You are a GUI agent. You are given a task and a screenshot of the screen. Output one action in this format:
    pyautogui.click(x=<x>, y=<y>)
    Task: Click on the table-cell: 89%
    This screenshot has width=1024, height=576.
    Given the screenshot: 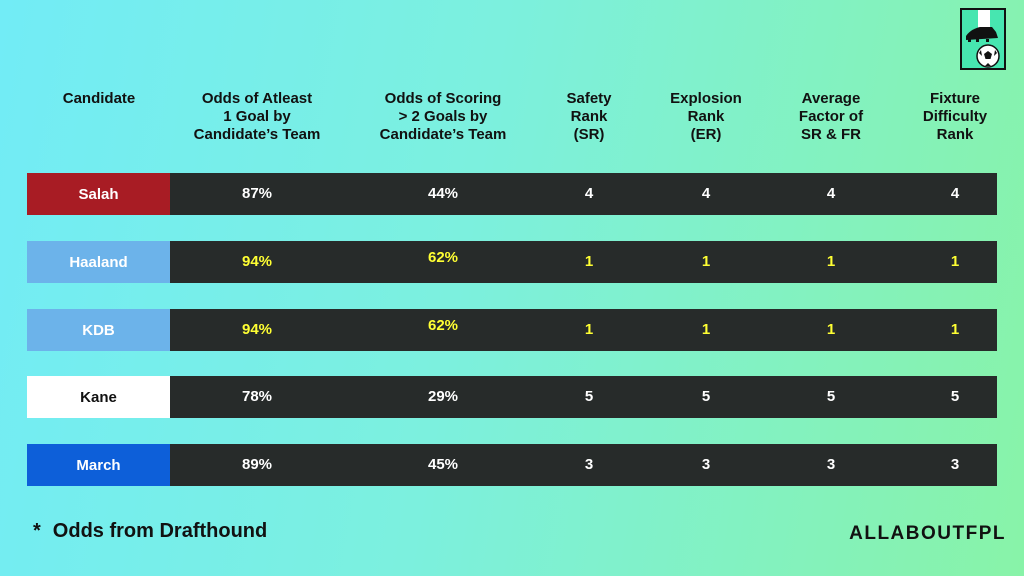 What is the action you would take?
    pyautogui.click(x=257, y=464)
    